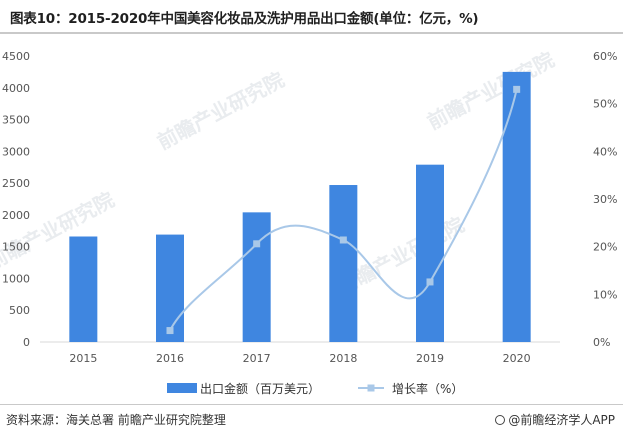 This screenshot has width=623, height=440. Describe the element at coordinates (561, 420) in the screenshot. I see `brand-text: @前瞻经济学人APP` at that location.